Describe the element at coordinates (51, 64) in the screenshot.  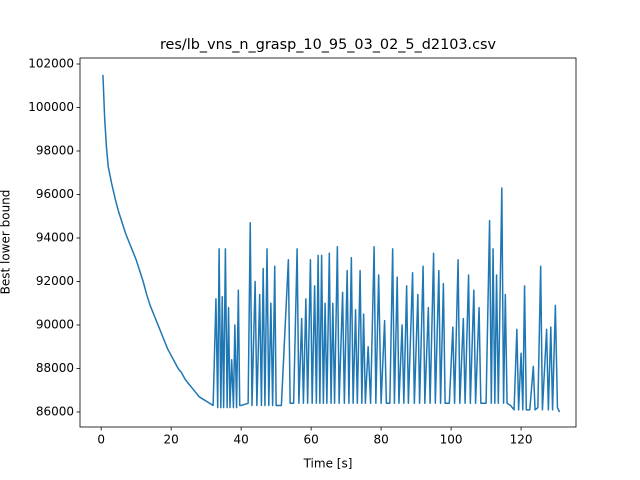
I see `y-tick-label: 102000` at that location.